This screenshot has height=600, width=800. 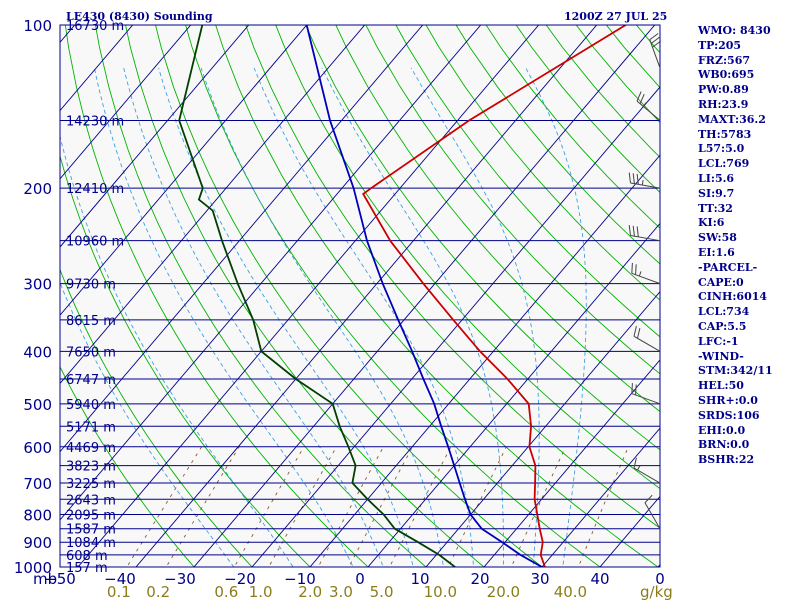 What do you see at coordinates (341, 591) in the screenshot?
I see `mixing-ratio-label: 3.0` at bounding box center [341, 591].